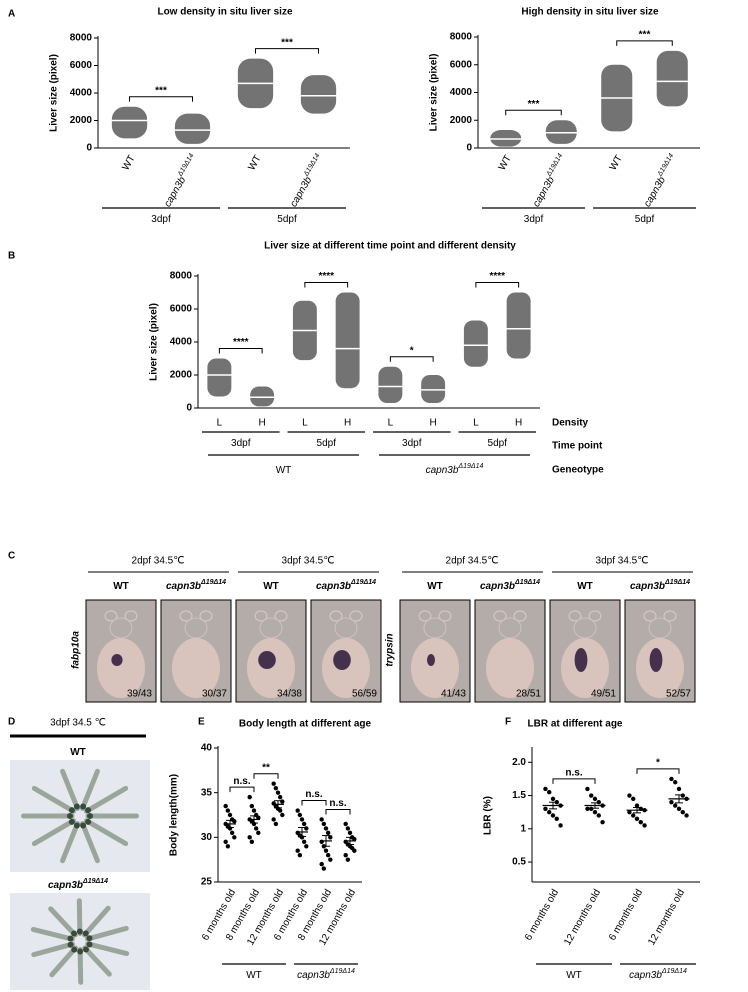 The width and height of the screenshot is (748, 992). I want to click on condition-header: 2dpf 34.5℃, so click(472, 561).